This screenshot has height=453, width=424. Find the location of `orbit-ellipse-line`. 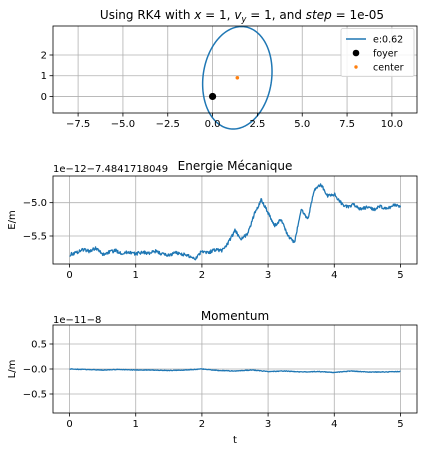

orbit-ellipse-line is located at coordinates (237, 77).